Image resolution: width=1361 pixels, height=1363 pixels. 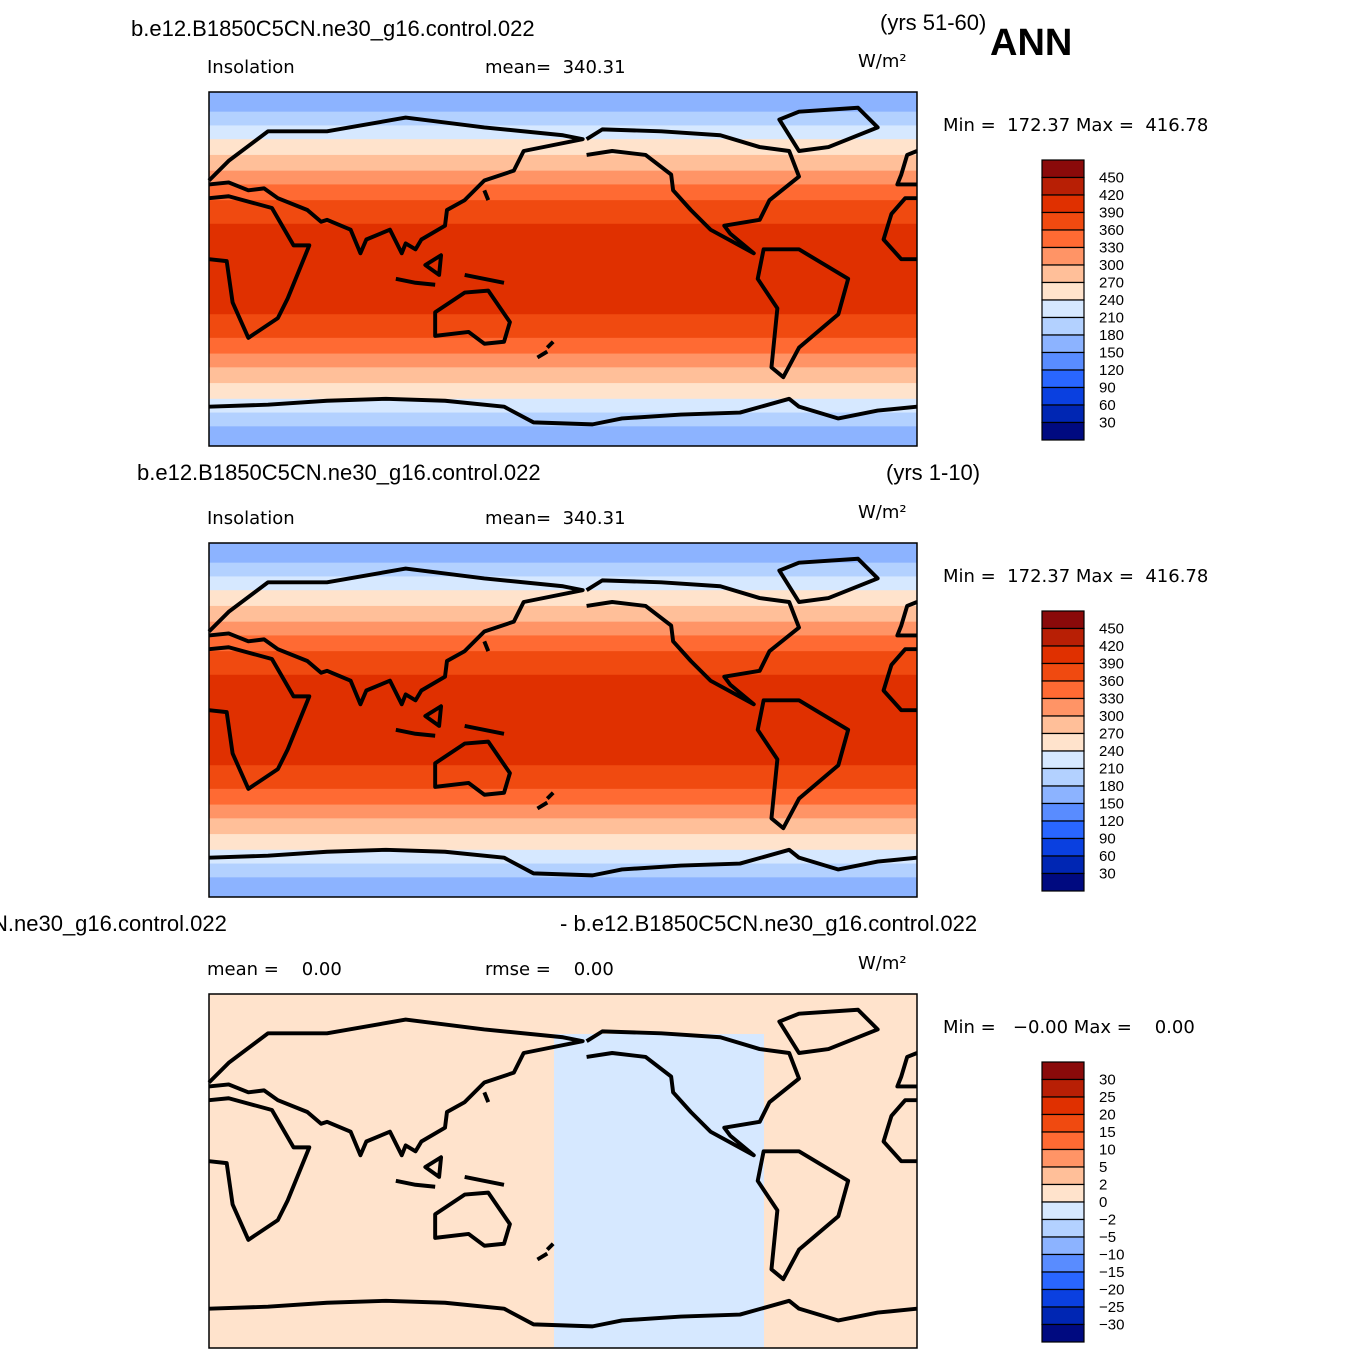 I want to click on colorbar-label: −2, so click(x=1107, y=1219).